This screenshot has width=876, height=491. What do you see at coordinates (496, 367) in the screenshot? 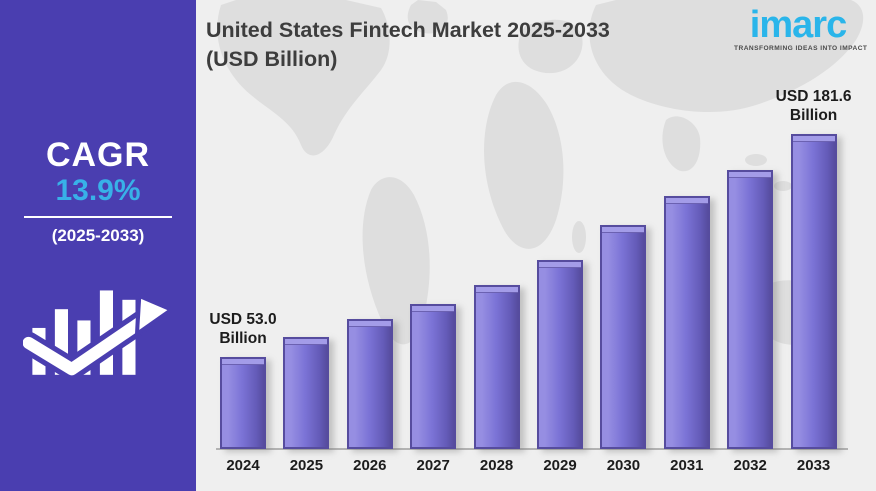
I see `bar-2028` at bounding box center [496, 367].